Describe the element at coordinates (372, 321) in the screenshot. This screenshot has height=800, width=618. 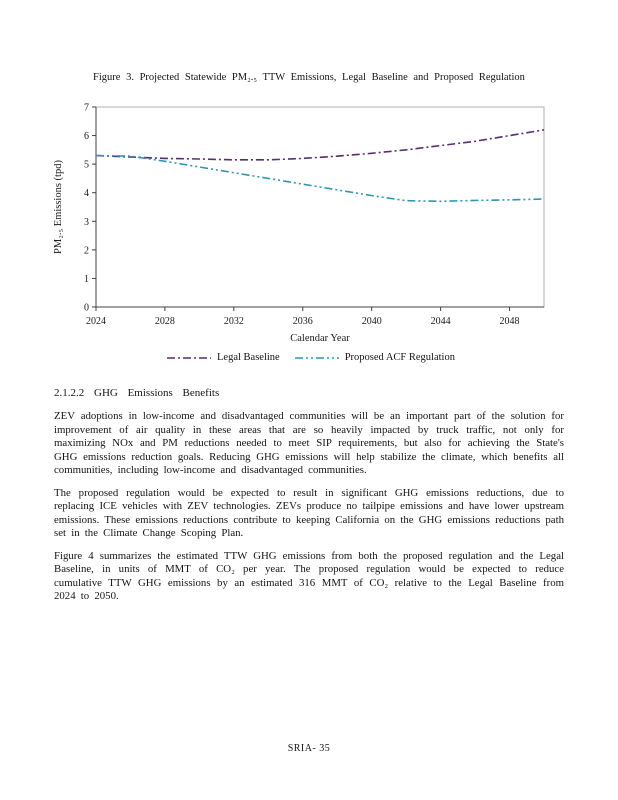
I see `x-tick-label: 2040` at that location.